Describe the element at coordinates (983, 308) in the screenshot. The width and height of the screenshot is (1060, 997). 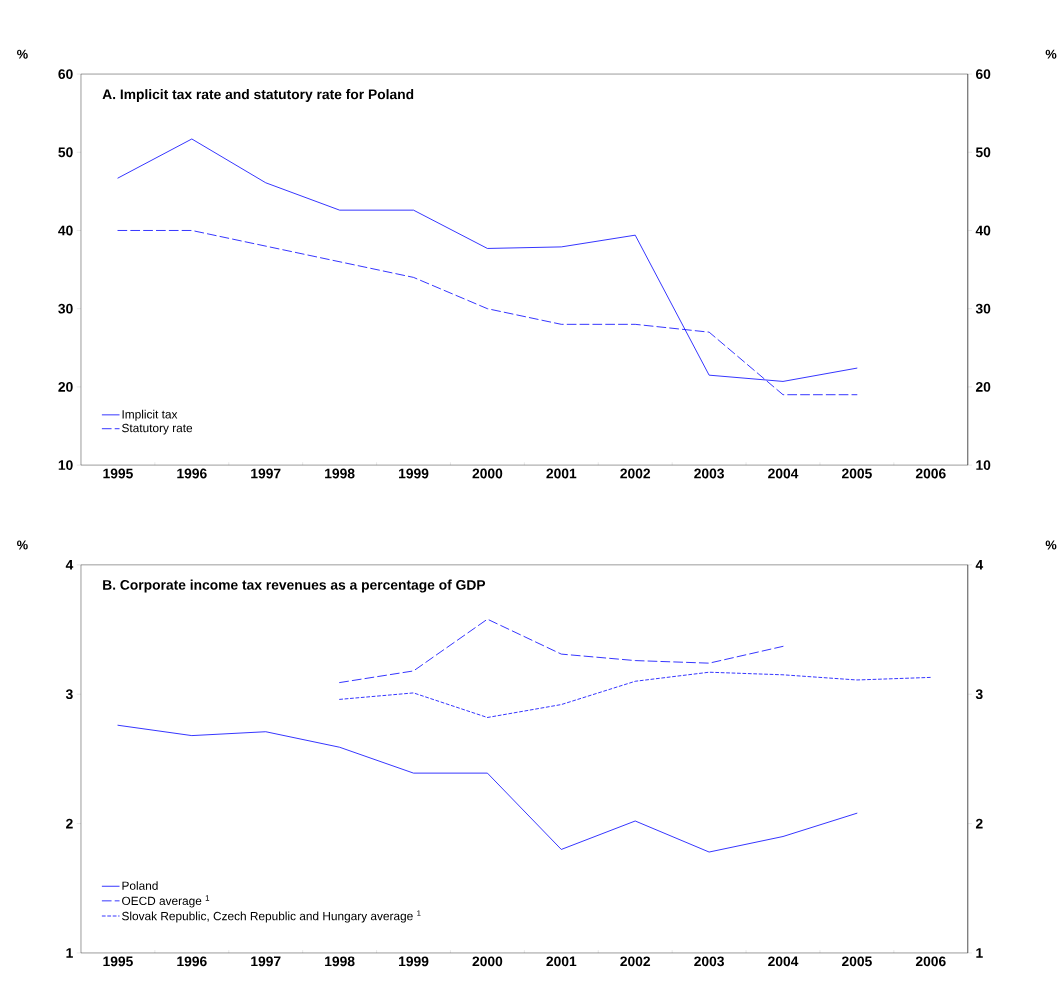
I see `y2-tick-label: 30` at that location.